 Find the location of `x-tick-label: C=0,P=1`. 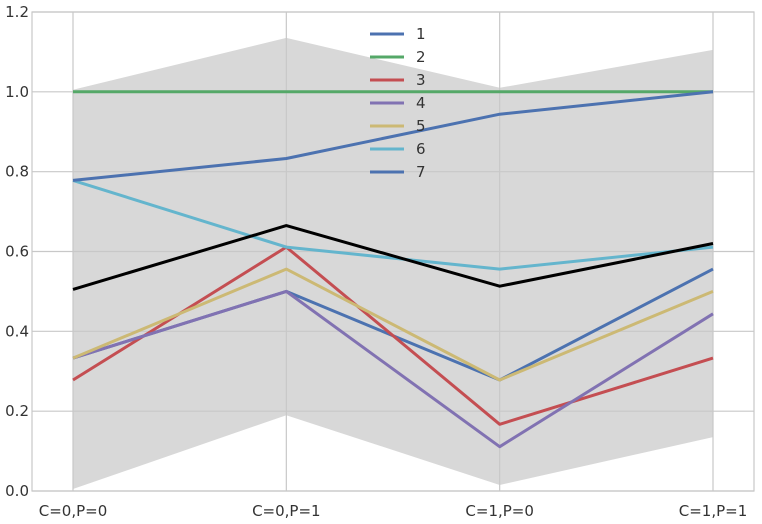

x-tick-label: C=0,P=1 is located at coordinates (286, 511).